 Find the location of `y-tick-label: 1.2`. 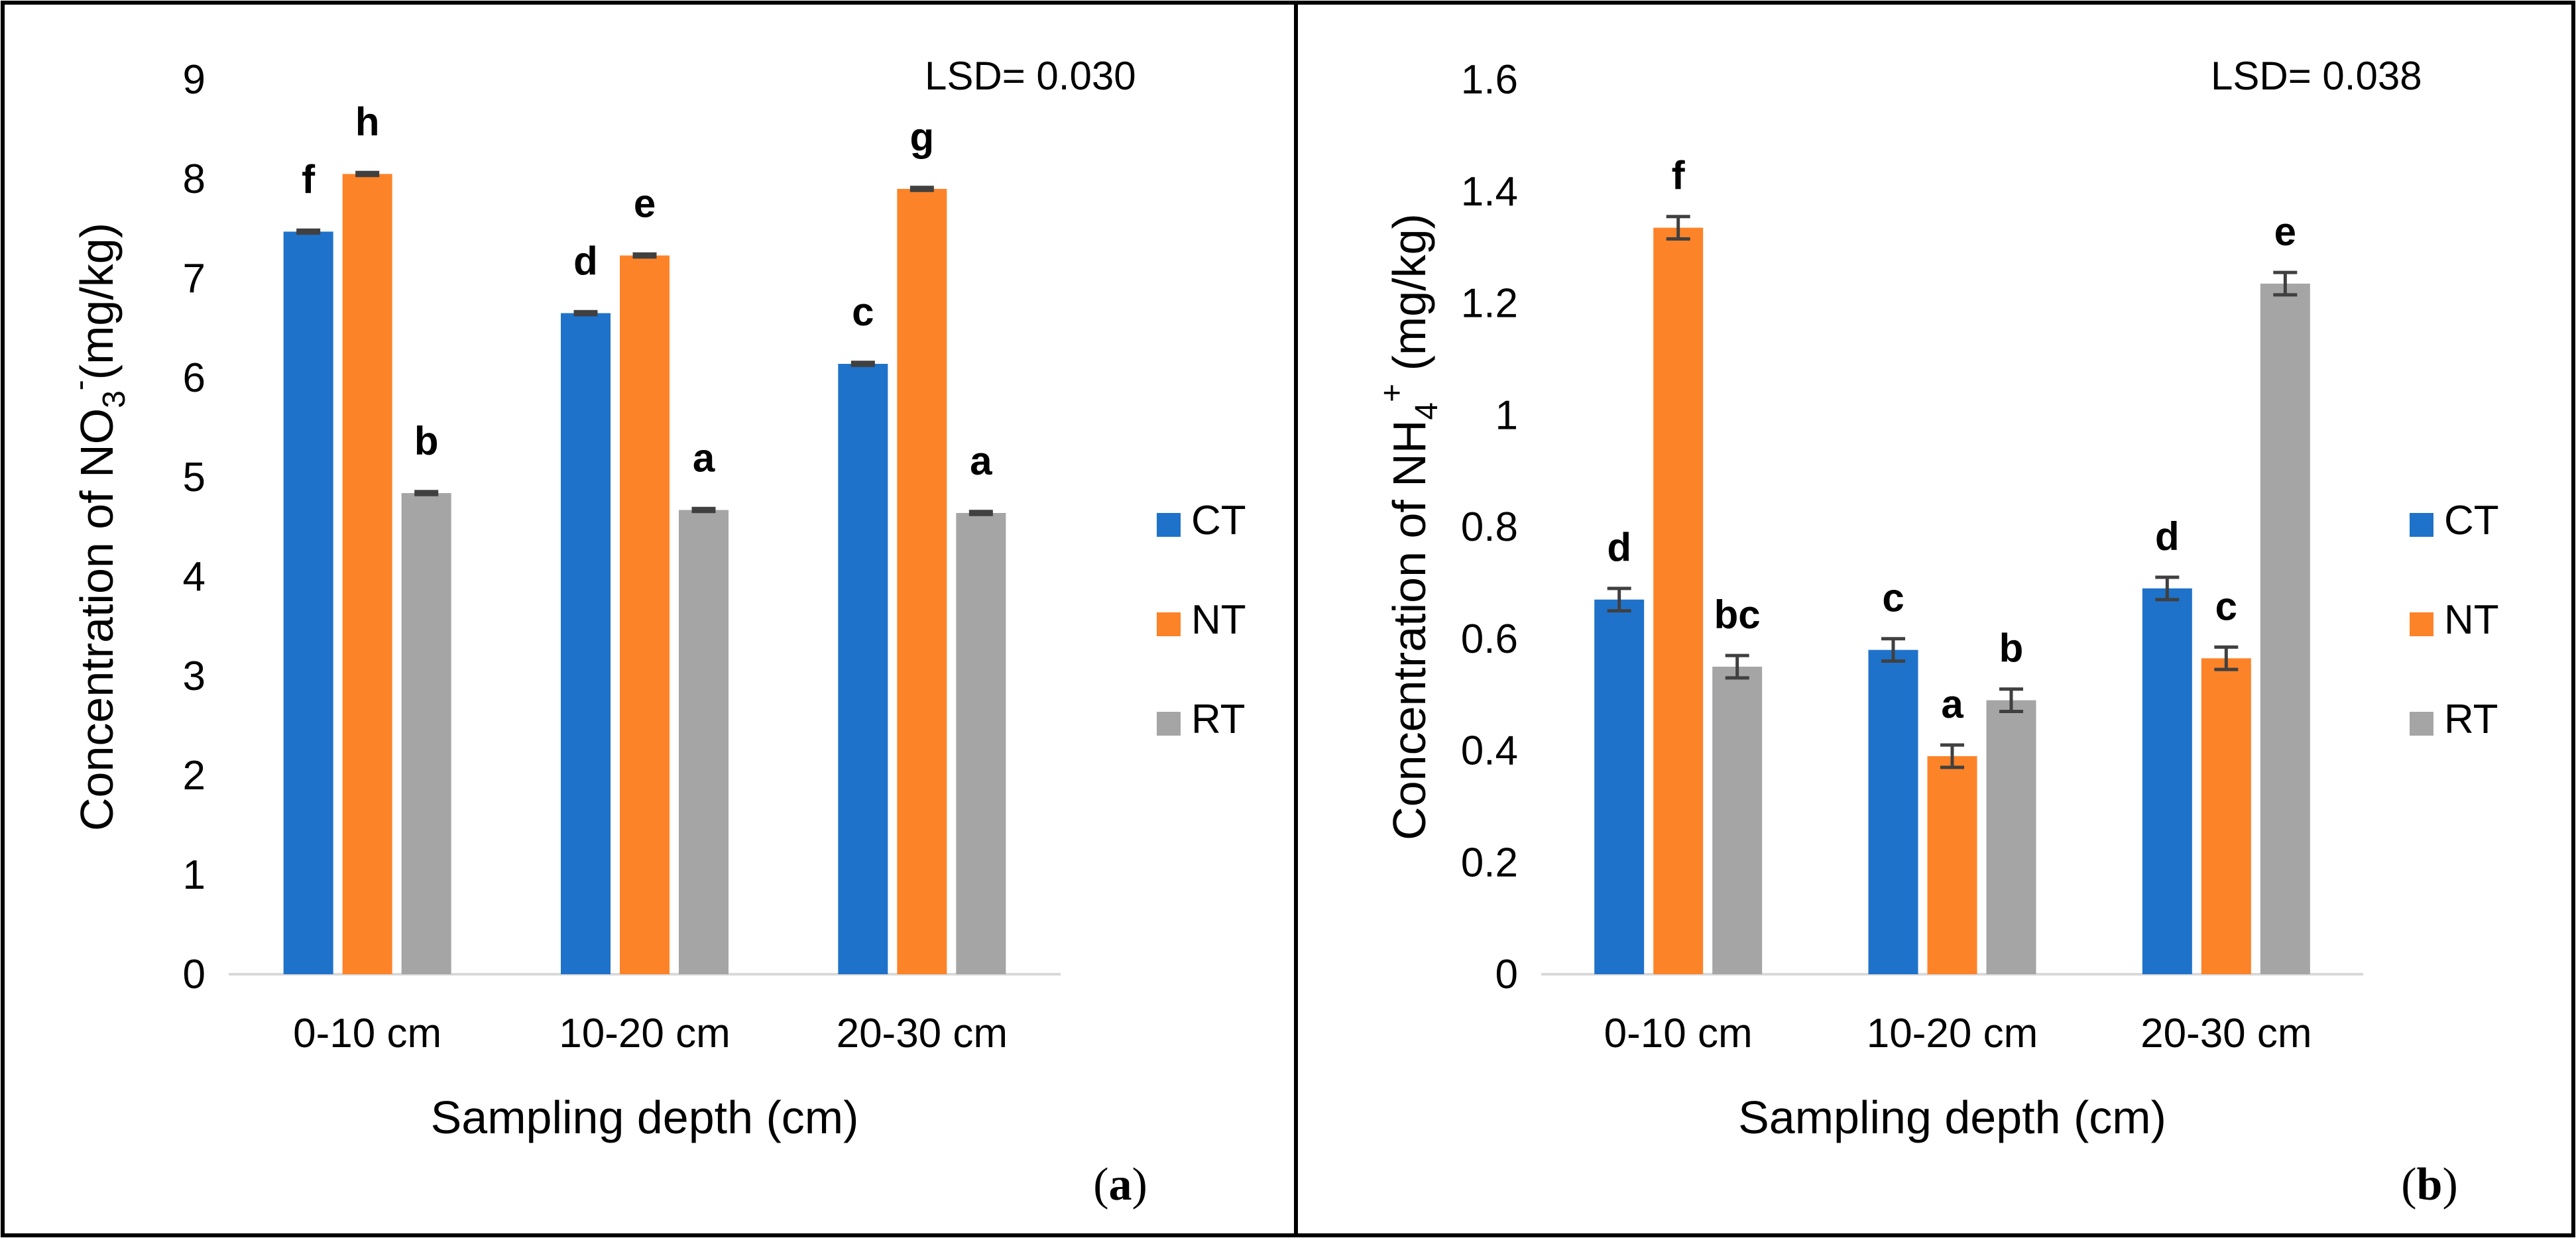

y-tick-label: 1.2 is located at coordinates (1490, 304).